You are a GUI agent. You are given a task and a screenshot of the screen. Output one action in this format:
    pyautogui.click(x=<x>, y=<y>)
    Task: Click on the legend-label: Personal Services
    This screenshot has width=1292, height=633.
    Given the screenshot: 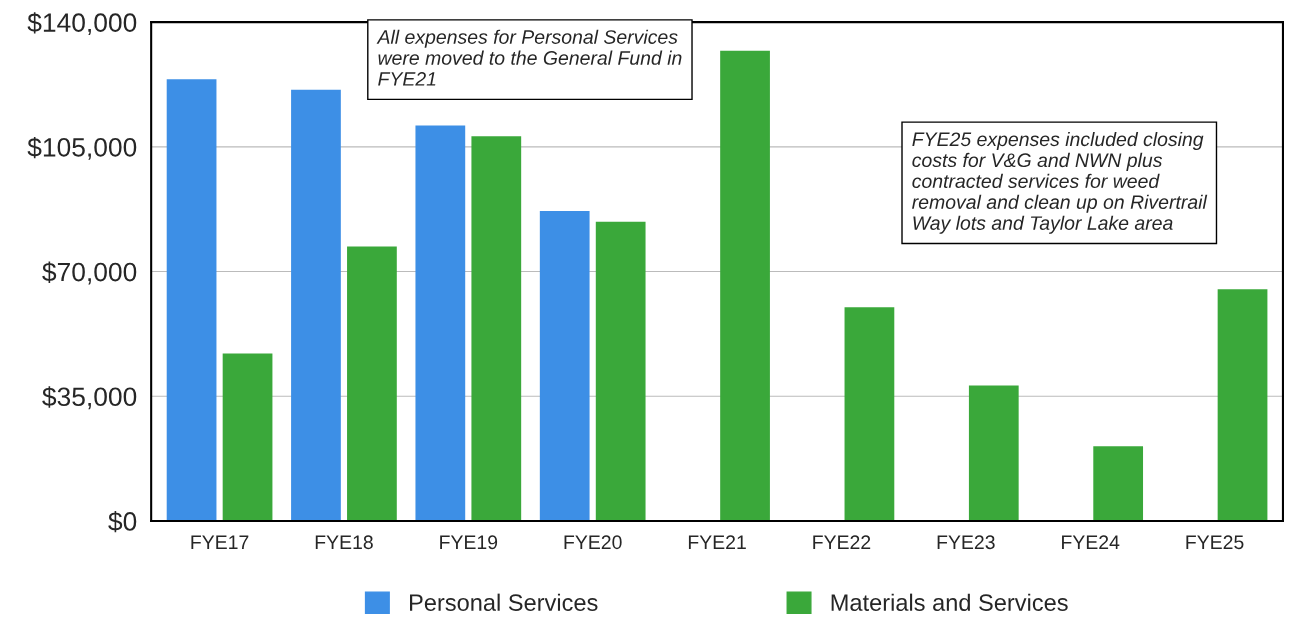 What is the action you would take?
    pyautogui.click(x=504, y=602)
    